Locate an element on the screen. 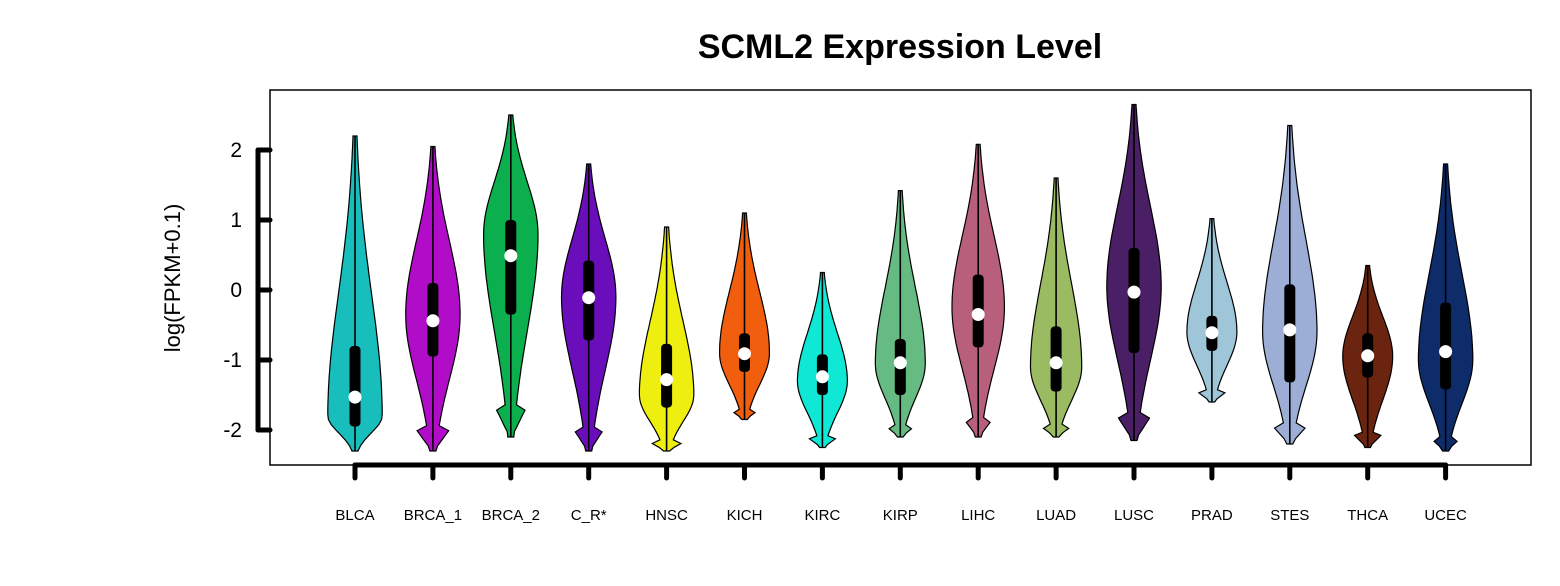 Image resolution: width=1560 pixels, height=586 pixels. y-tick-label: 1 is located at coordinates (236, 220).